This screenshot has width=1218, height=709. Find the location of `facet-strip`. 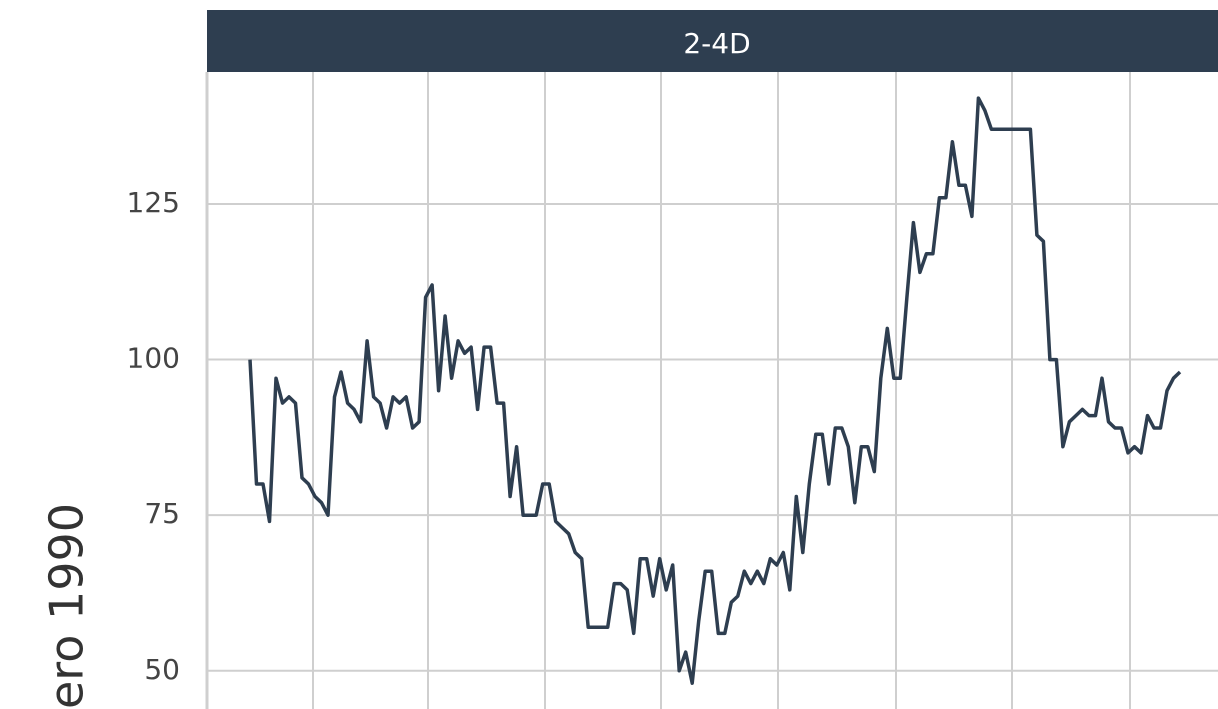

facet-strip is located at coordinates (712, 41).